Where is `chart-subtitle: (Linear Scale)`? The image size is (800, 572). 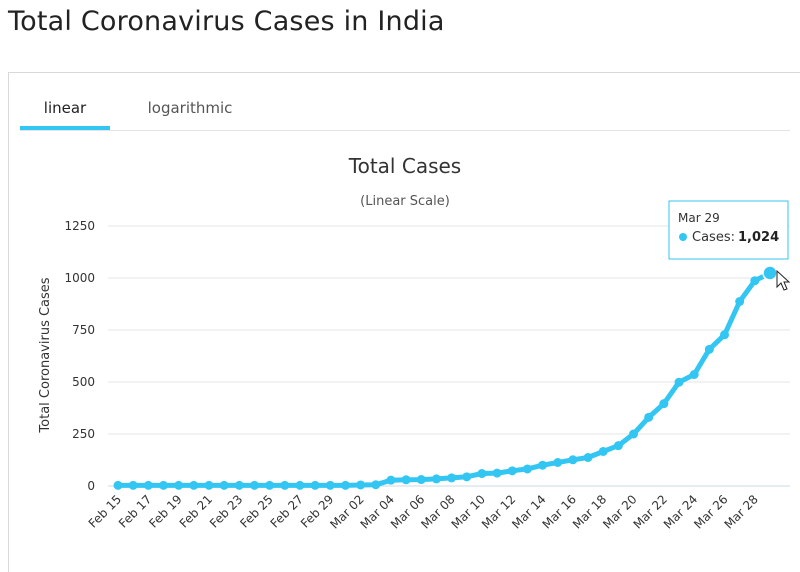 chart-subtitle: (Linear Scale) is located at coordinates (405, 201).